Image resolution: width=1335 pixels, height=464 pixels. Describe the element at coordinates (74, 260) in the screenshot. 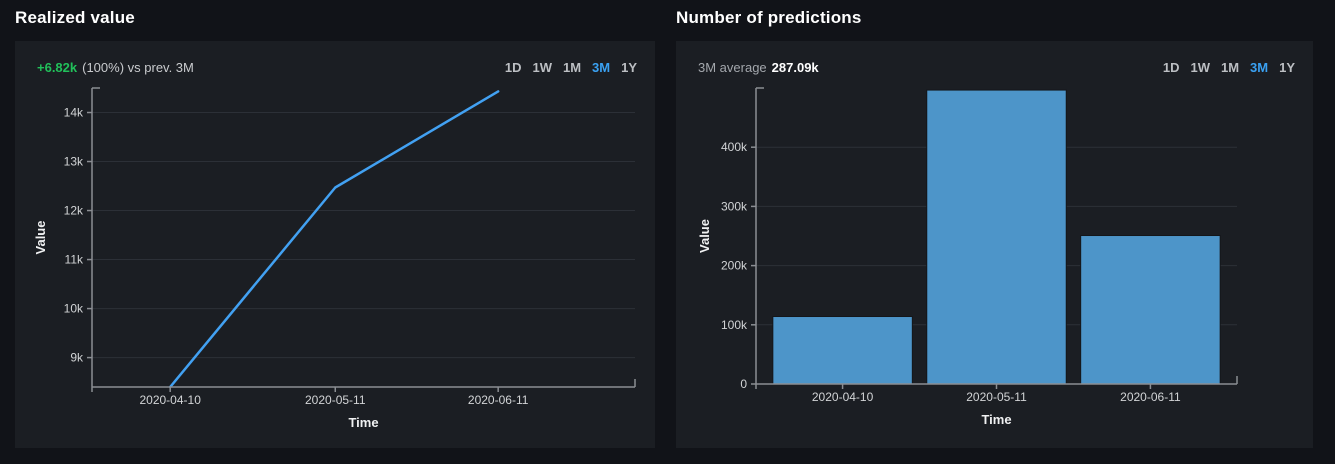

I see `svg-text: 11k` at that location.